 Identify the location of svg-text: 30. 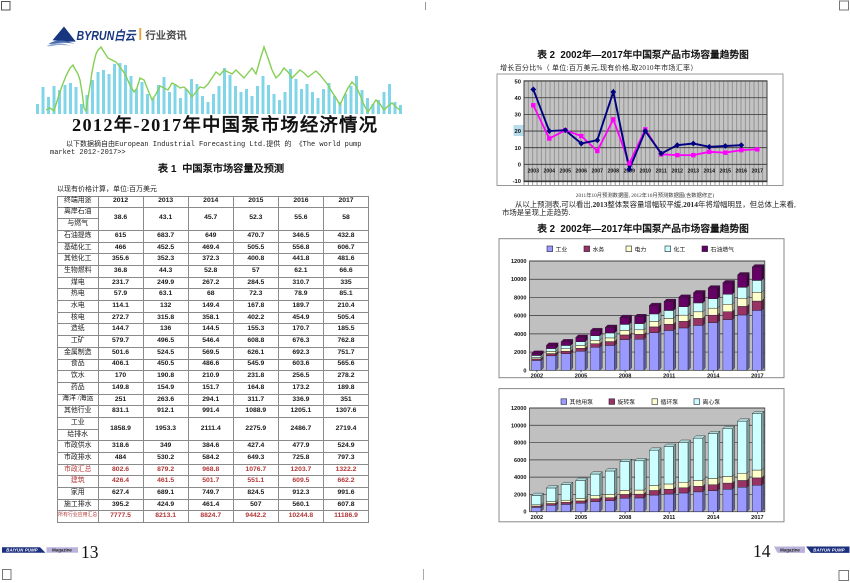
(518, 116).